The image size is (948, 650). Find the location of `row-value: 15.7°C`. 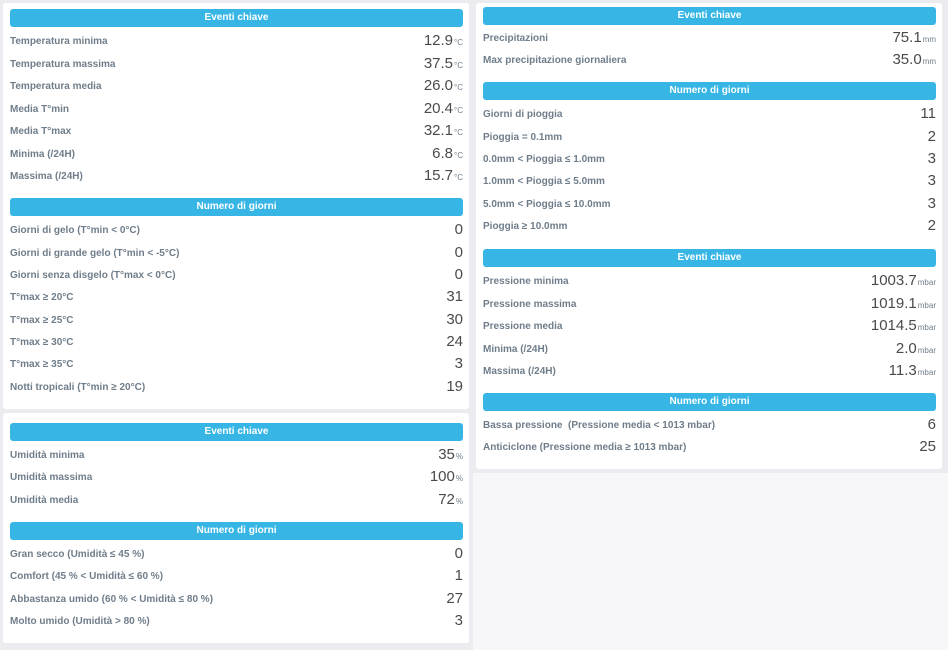

row-value: 15.7°C is located at coordinates (443, 175).